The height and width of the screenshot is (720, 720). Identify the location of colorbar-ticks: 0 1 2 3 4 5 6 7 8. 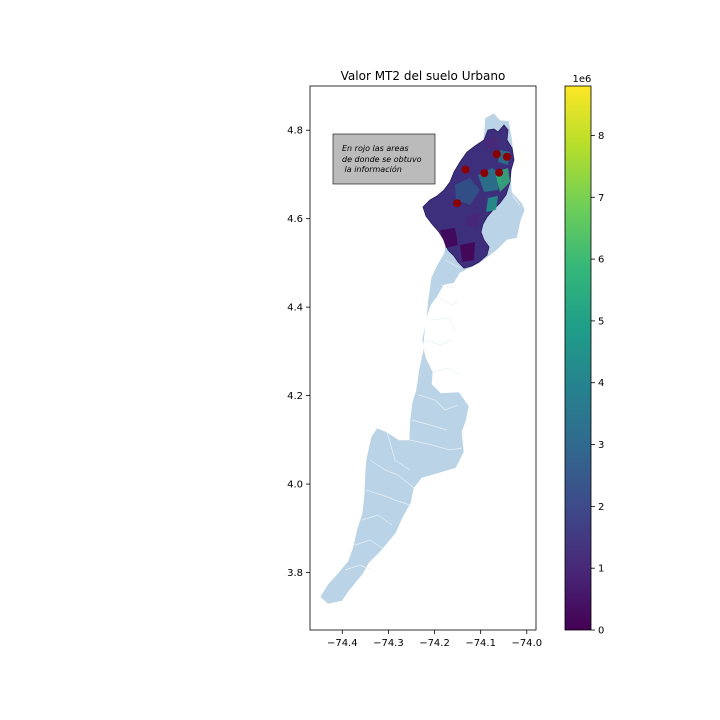
(597, 384).